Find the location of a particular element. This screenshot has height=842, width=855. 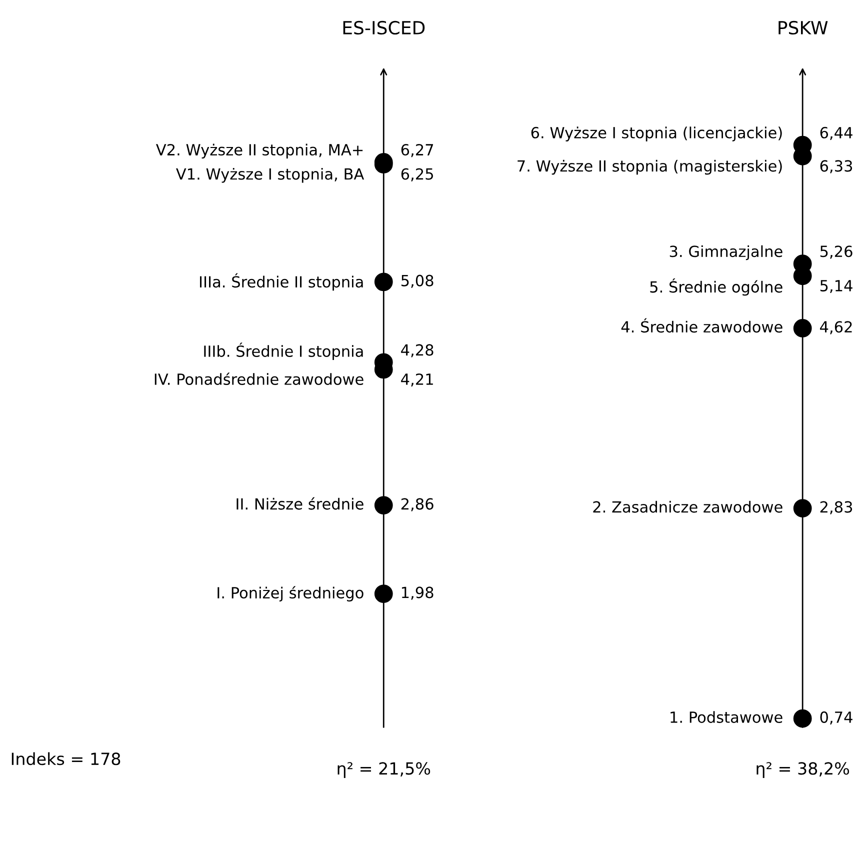

data-label: 1,98 is located at coordinates (418, 593).